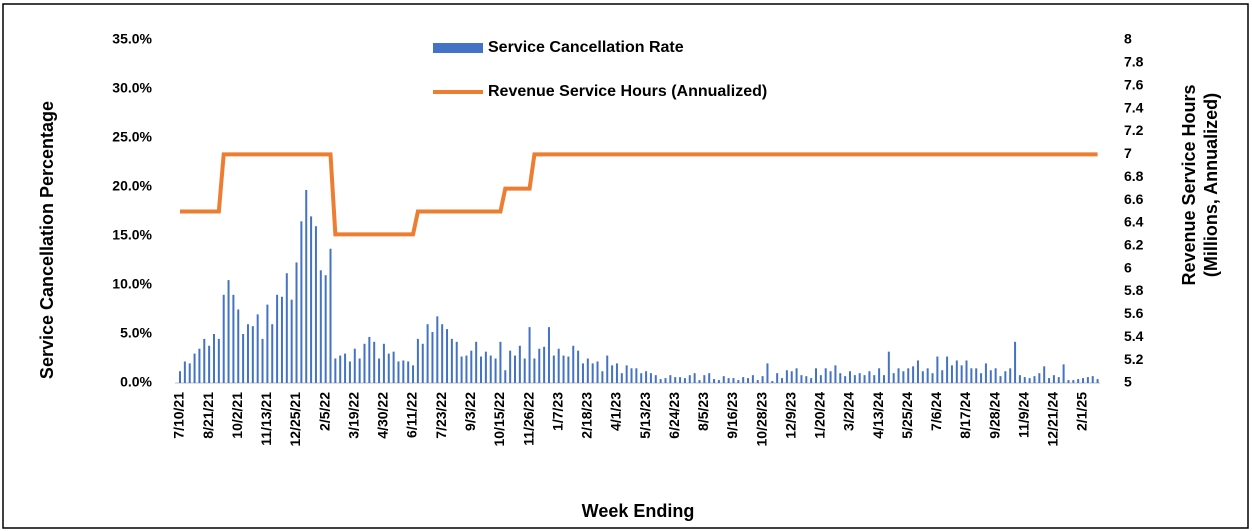  What do you see at coordinates (732, 415) in the screenshot?
I see `x-tick-label: 9/16/23` at bounding box center [732, 415].